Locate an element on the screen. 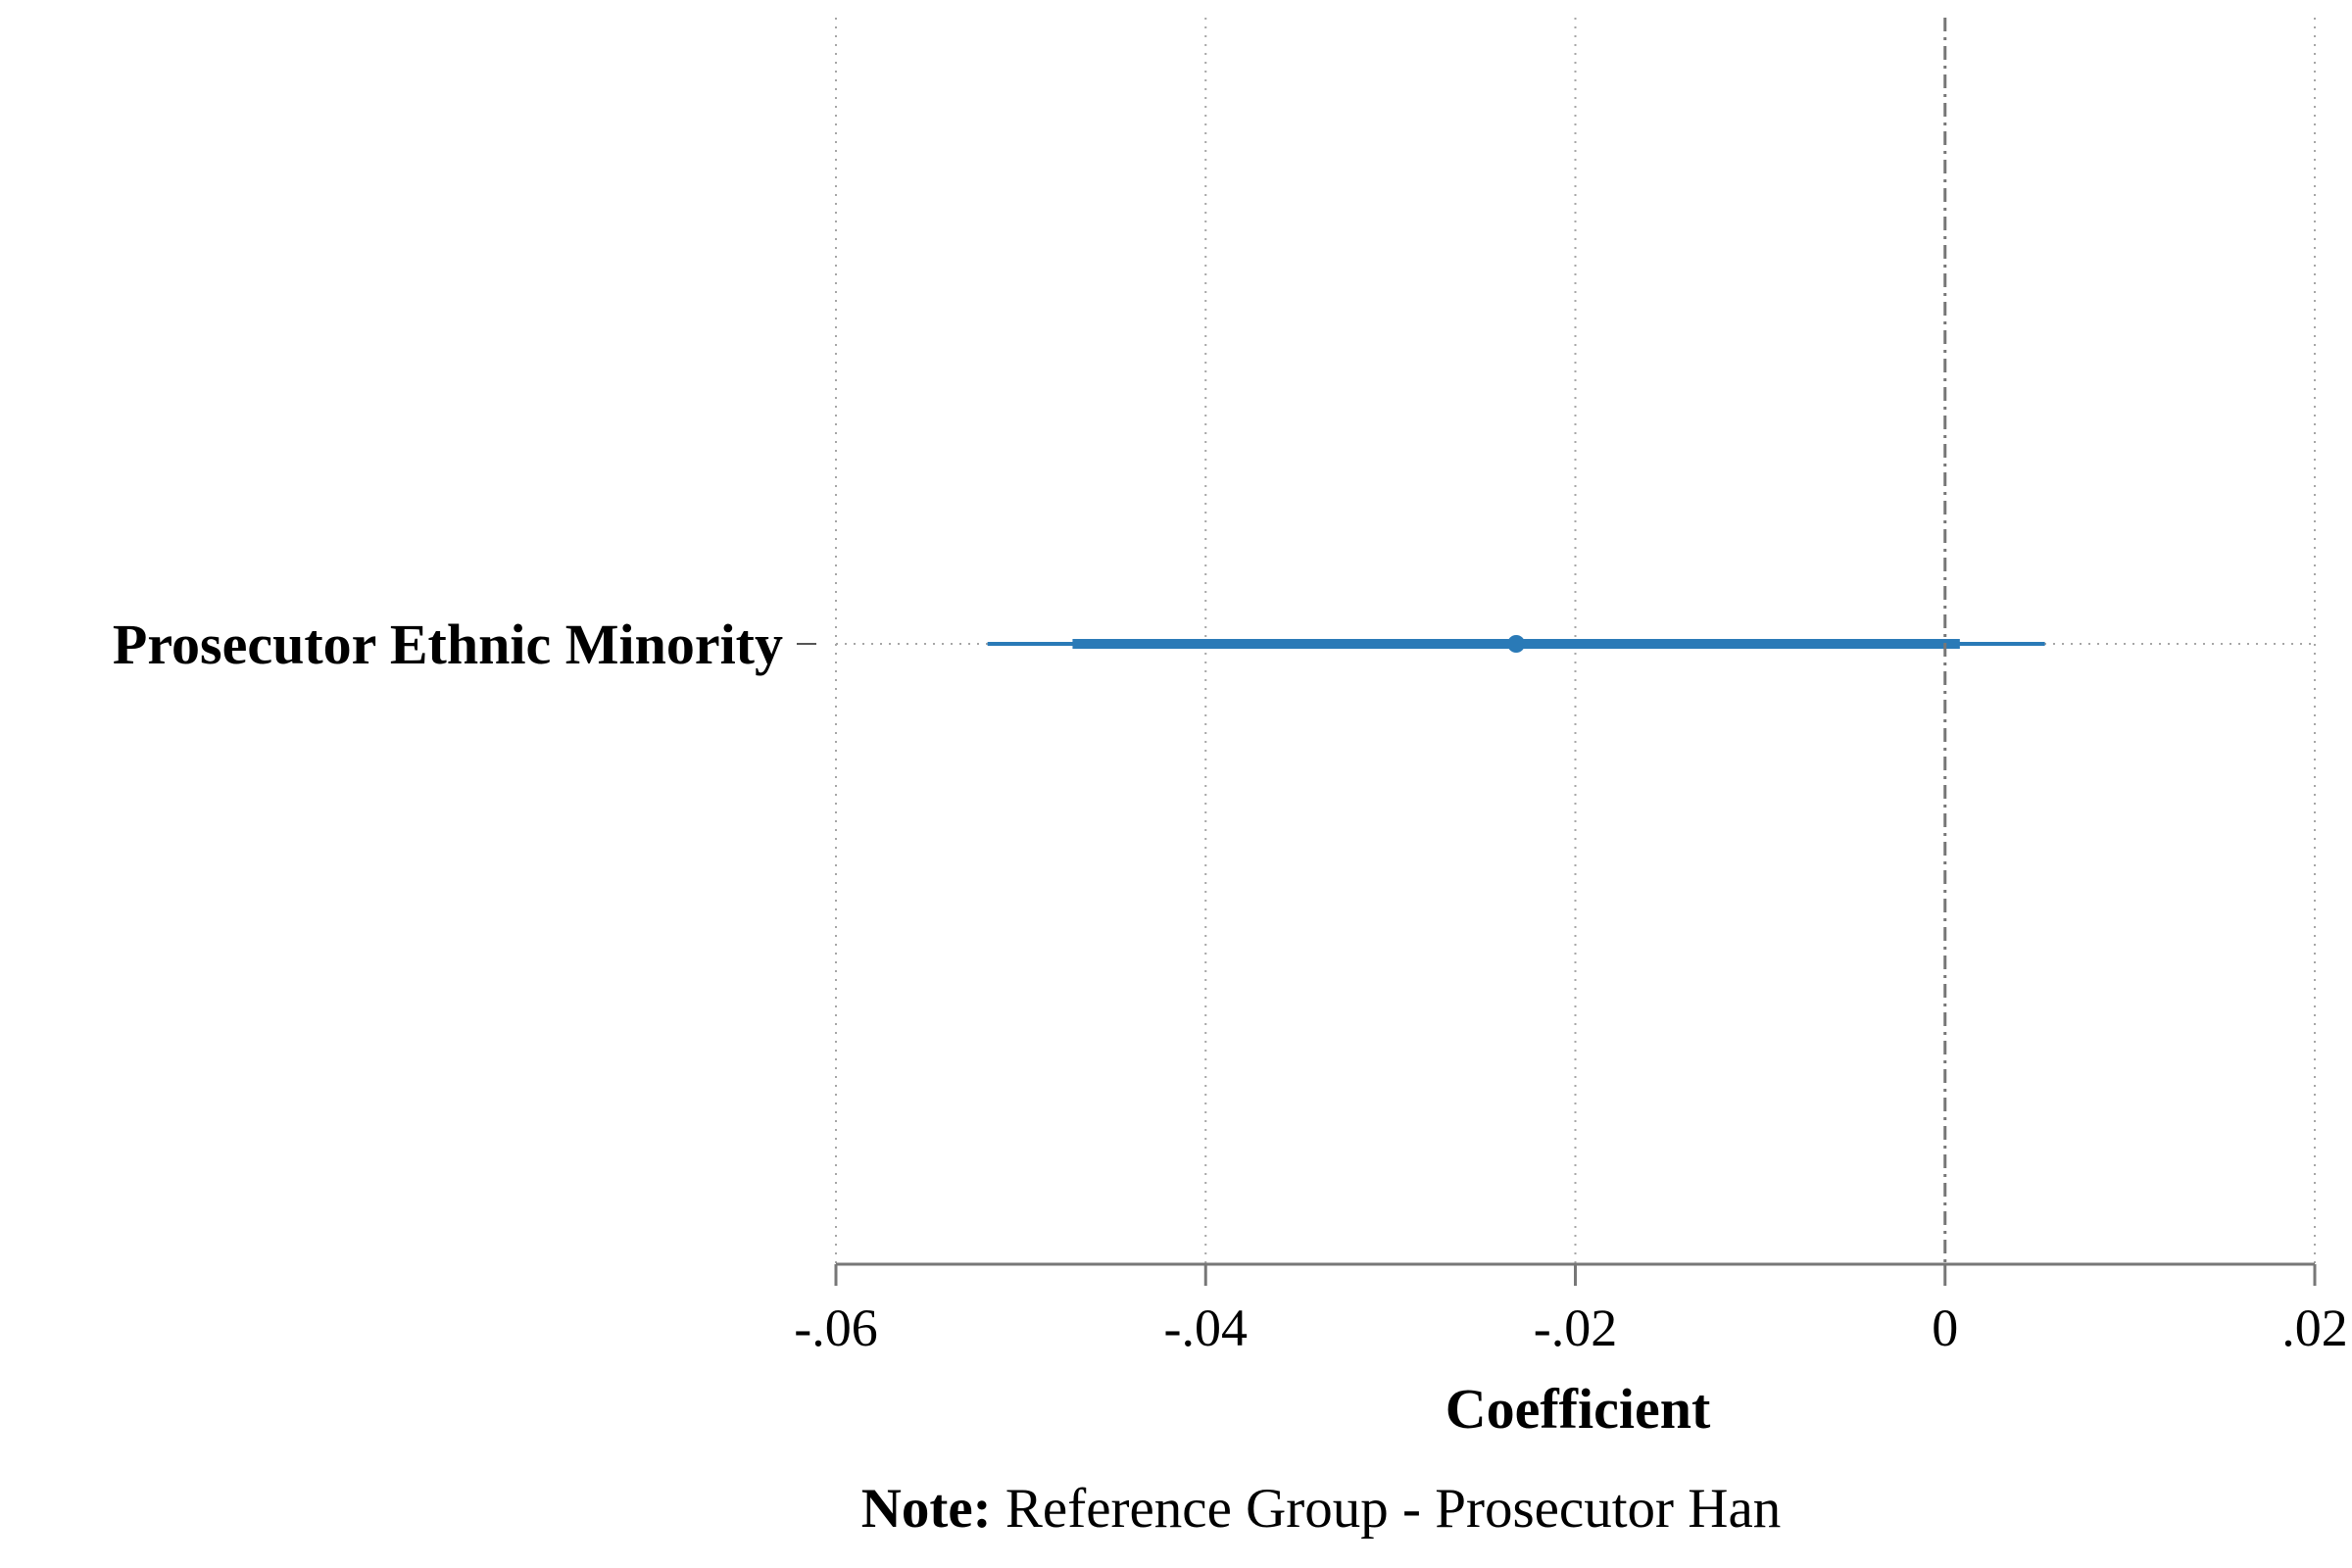 This screenshot has width=2352, height=1568. point-estimate is located at coordinates (1516, 644).